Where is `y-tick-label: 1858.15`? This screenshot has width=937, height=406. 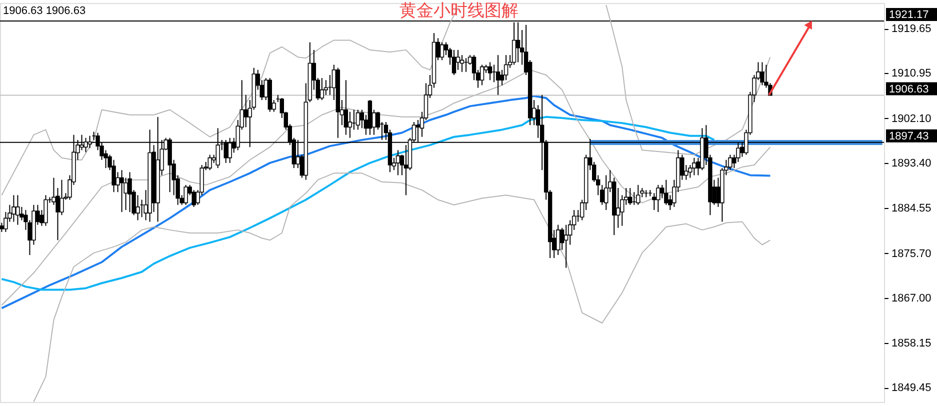 y-tick-label: 1858.15 is located at coordinates (912, 344).